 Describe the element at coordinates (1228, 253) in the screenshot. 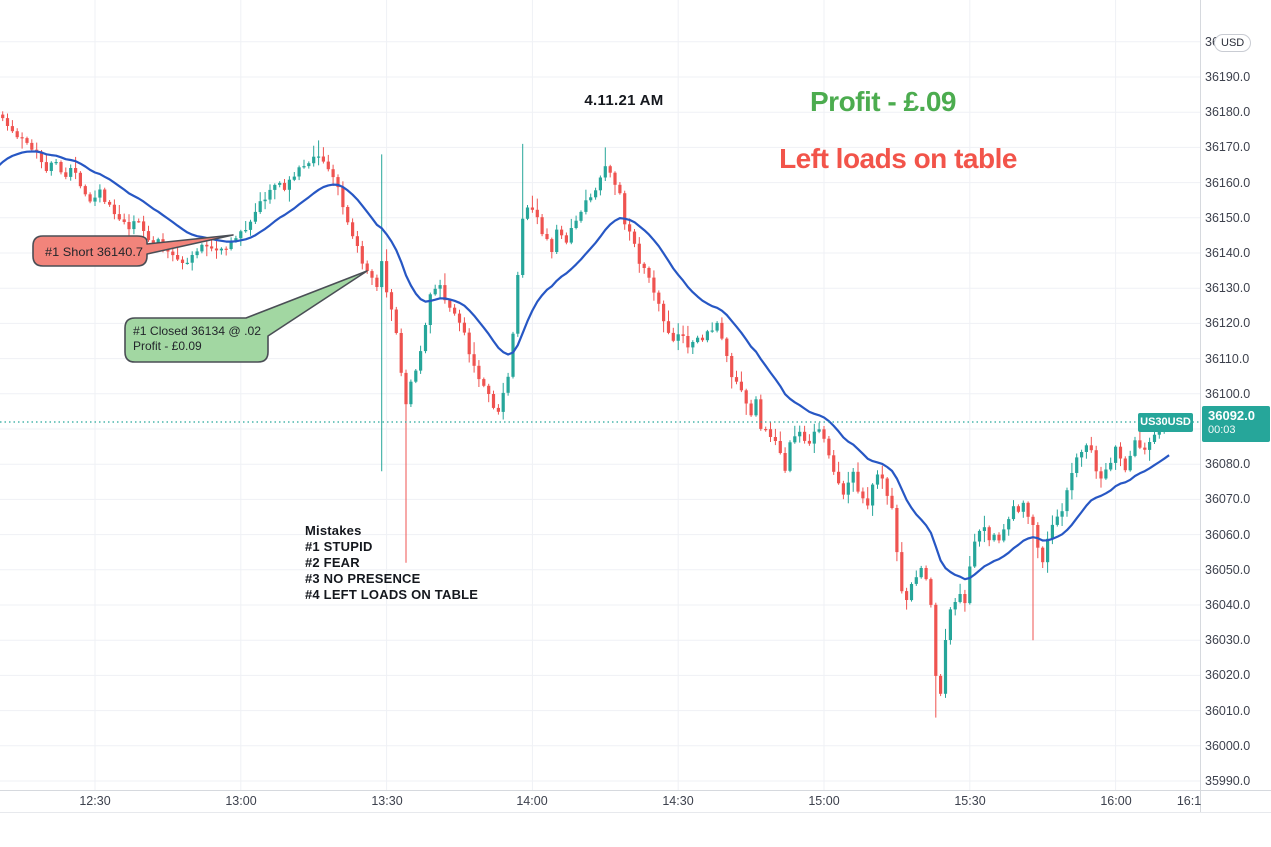

I see `price-tick-label: 36140.0` at that location.